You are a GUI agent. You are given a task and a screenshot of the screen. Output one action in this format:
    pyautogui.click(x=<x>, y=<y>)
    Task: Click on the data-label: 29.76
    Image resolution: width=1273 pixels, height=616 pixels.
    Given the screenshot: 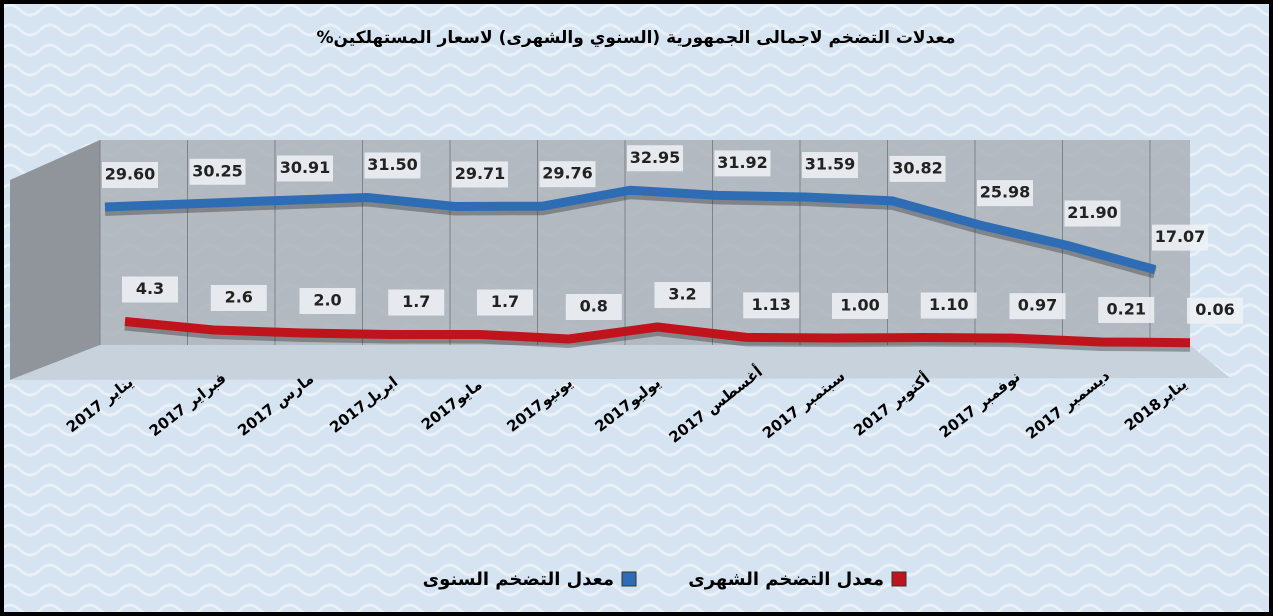 What is the action you would take?
    pyautogui.click(x=567, y=173)
    